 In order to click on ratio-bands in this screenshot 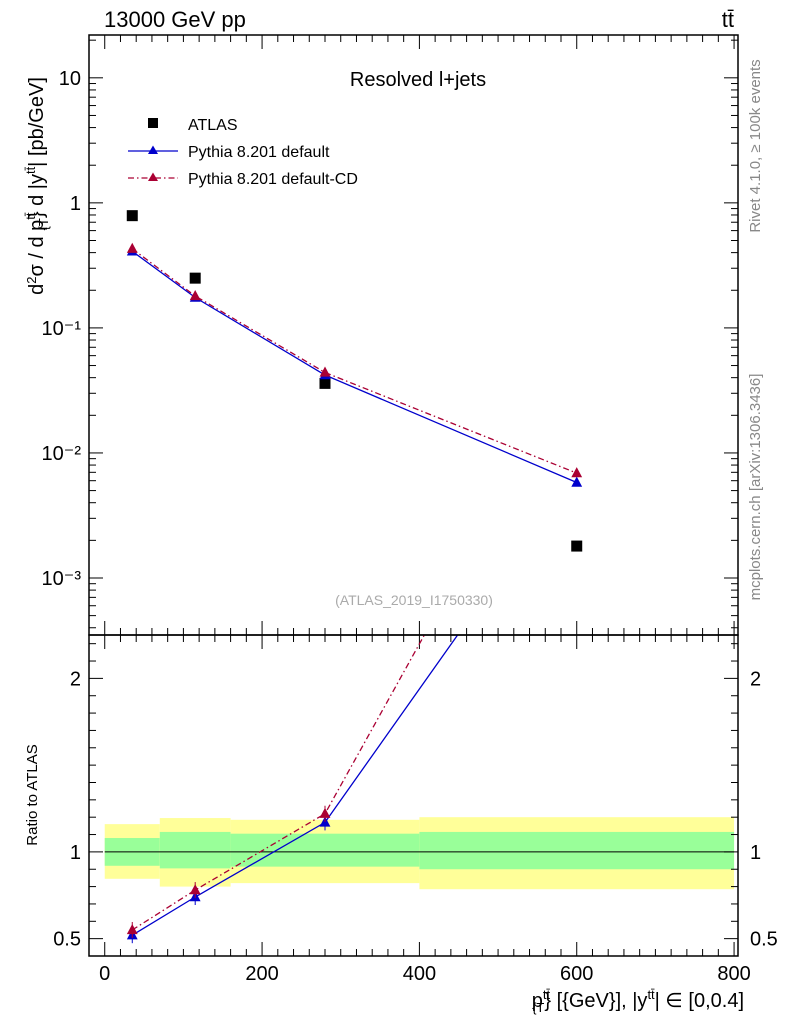, I will do `click(419, 853)`.